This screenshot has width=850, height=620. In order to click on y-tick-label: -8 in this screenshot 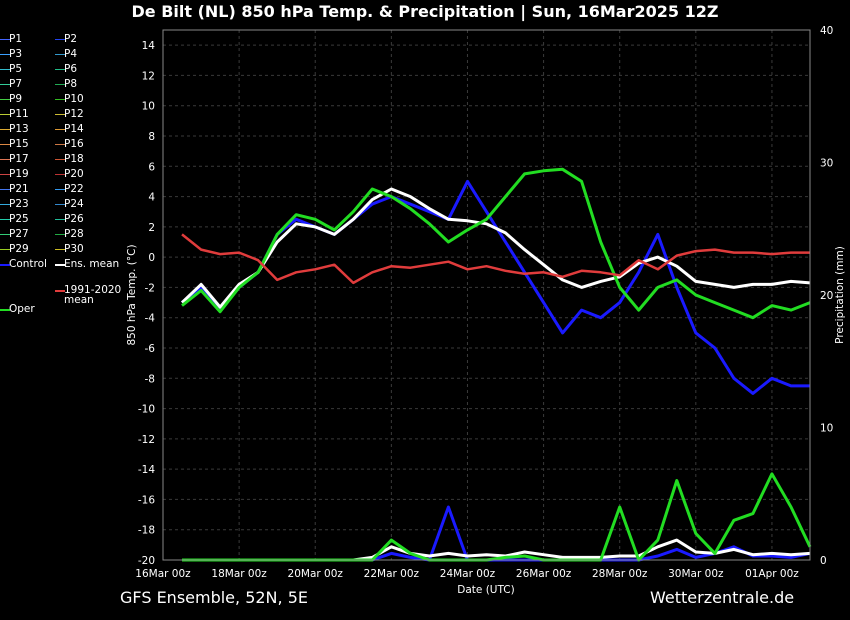, I will do `click(150, 379)`.